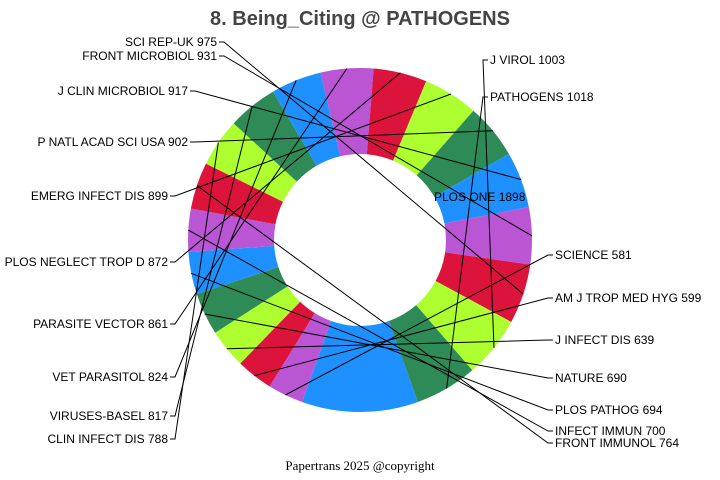 The width and height of the screenshot is (720, 480). What do you see at coordinates (430, 353) in the screenshot?
I see `slice-pathogens` at bounding box center [430, 353].